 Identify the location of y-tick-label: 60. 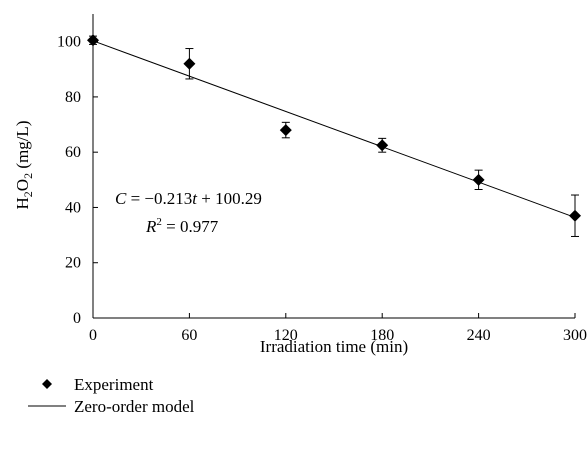
(73, 152).